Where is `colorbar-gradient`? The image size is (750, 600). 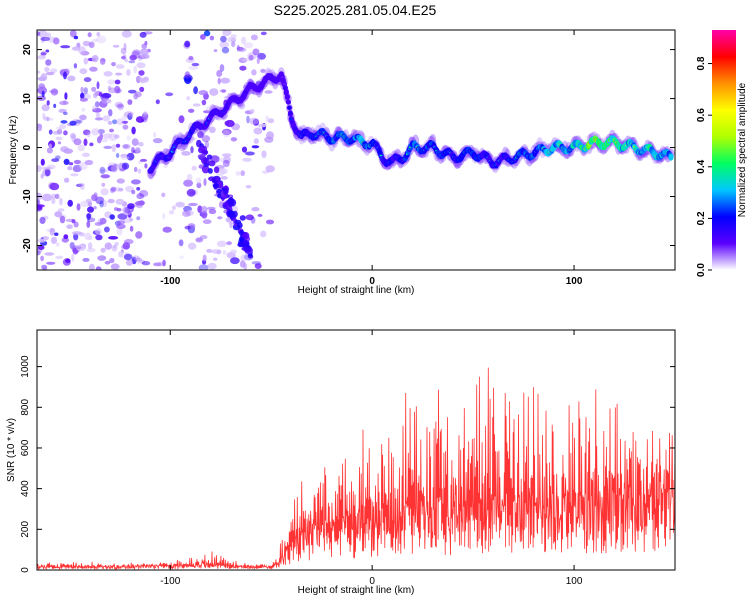
colorbar-gradient is located at coordinates (724, 150).